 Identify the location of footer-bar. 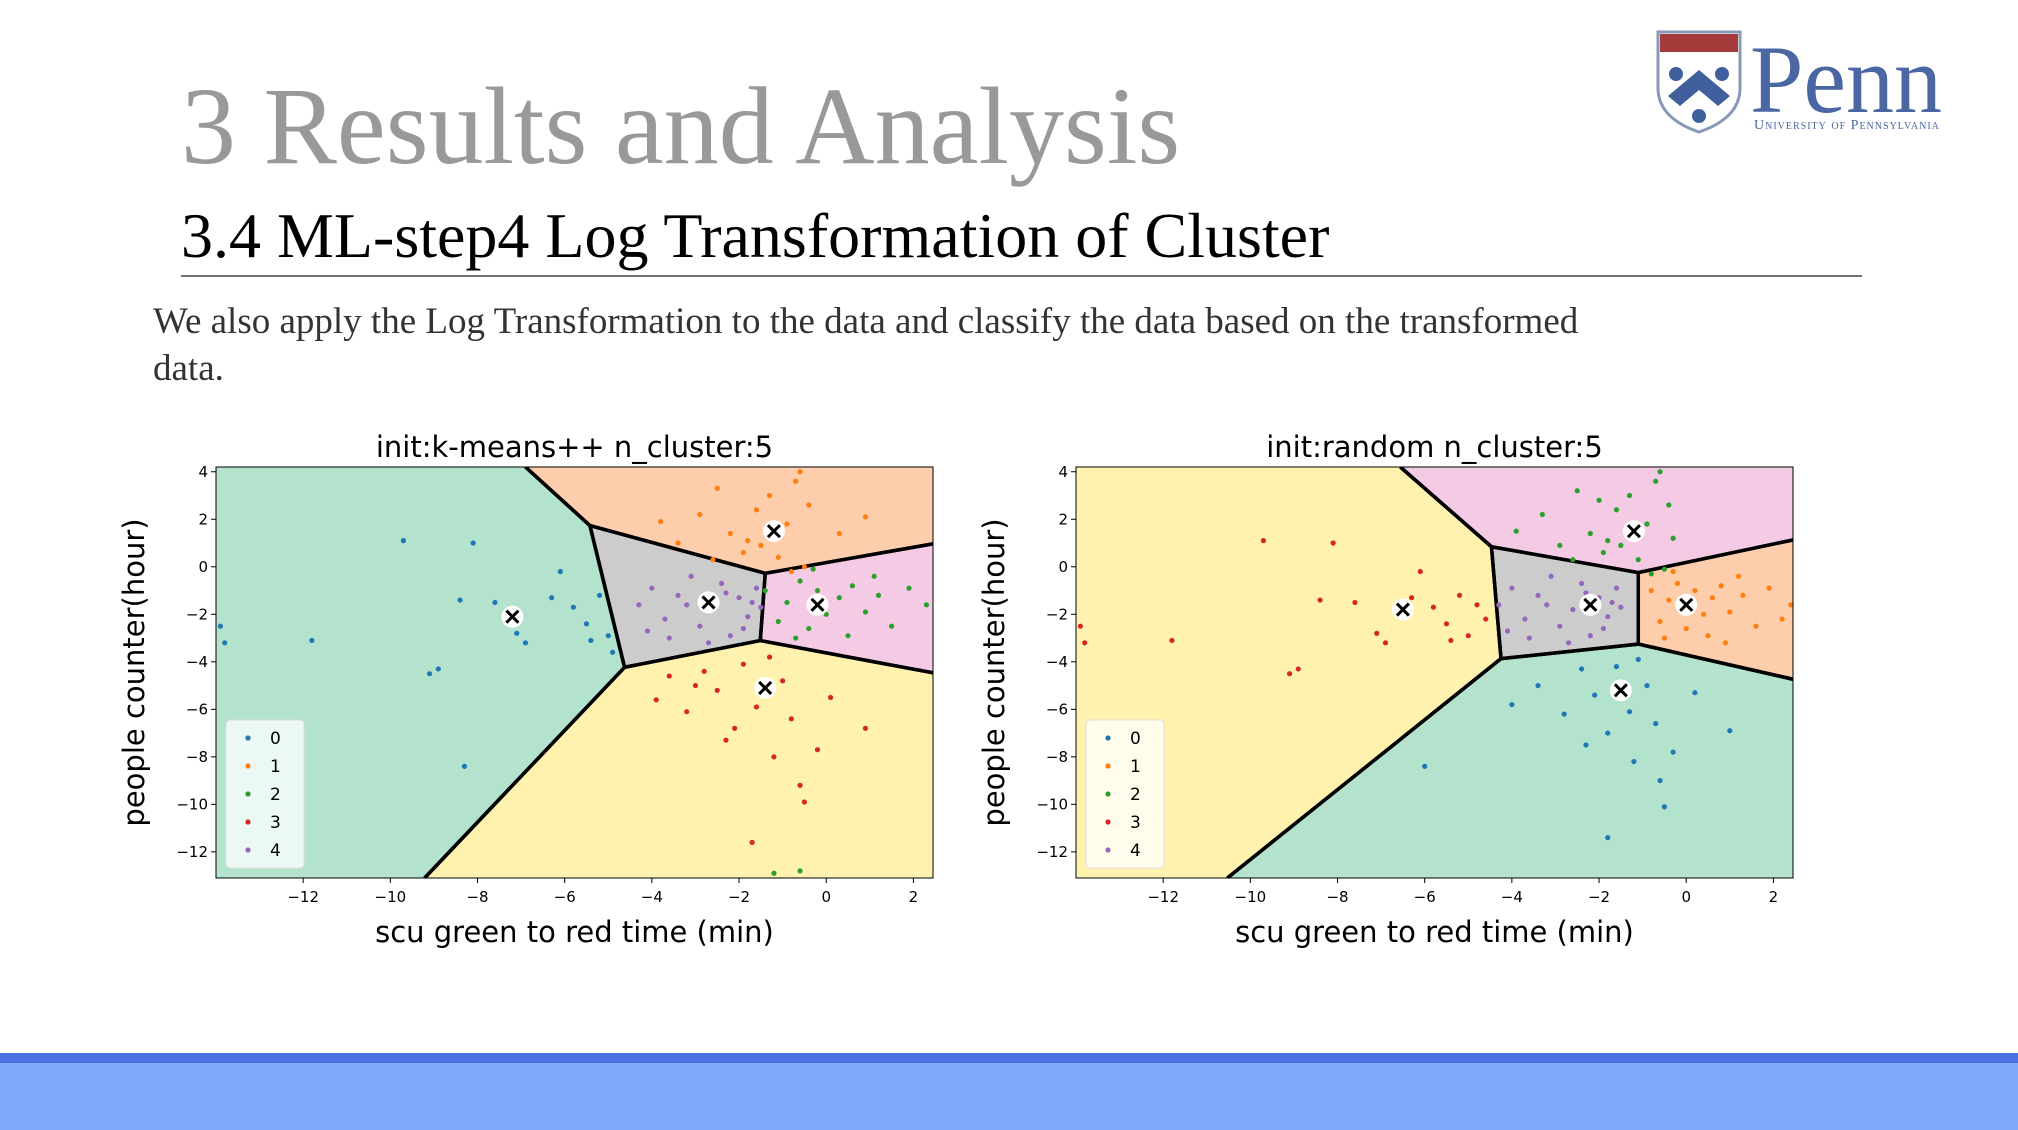
(1009, 1096).